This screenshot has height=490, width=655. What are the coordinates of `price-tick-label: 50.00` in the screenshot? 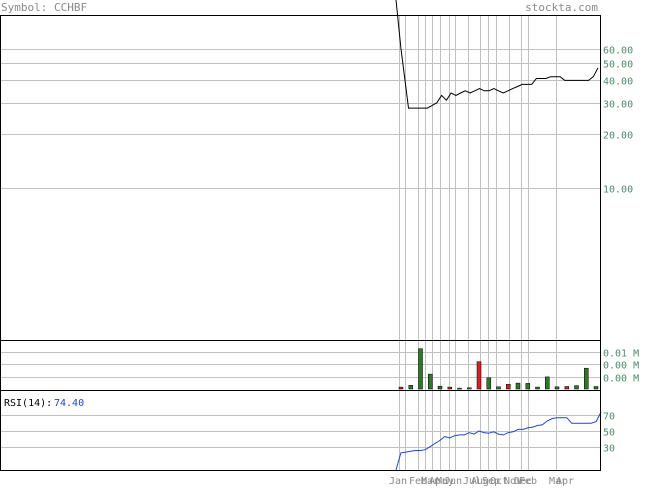 It's located at (618, 65).